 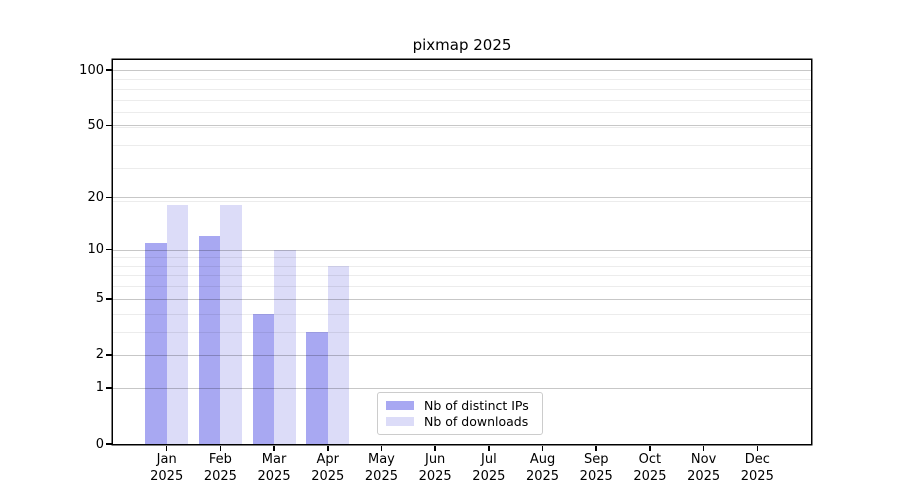 I want to click on x-tick-label-sep: Sep 2025, so click(x=596, y=468).